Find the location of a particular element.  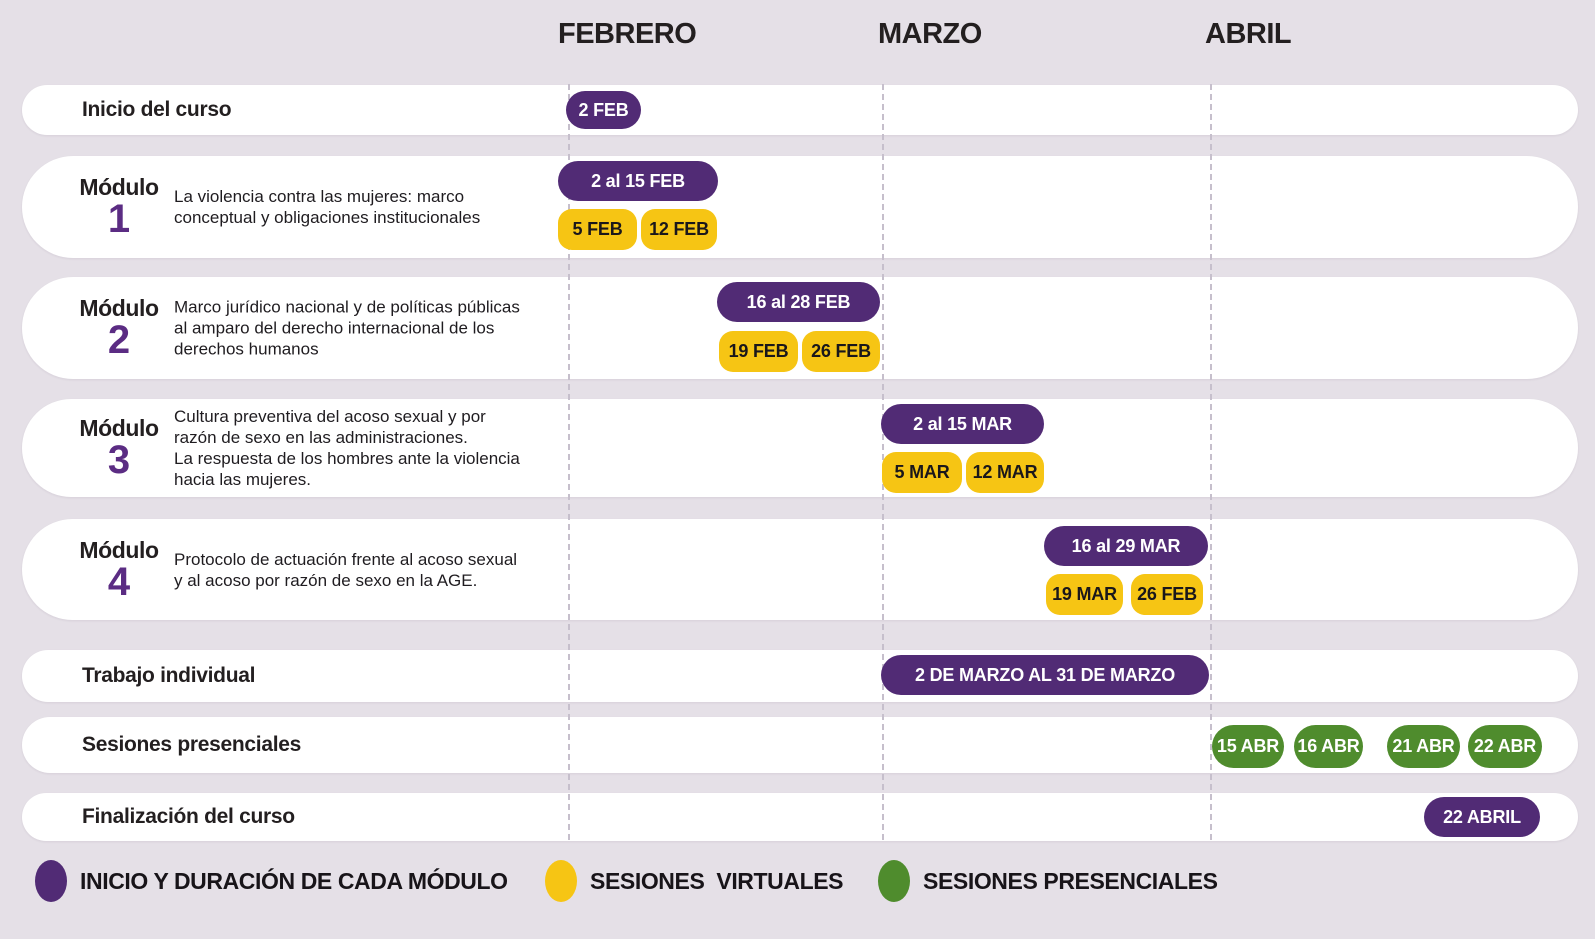

pill-module-start-16-al-28-feb: 16 al 28 FEB is located at coordinates (798, 302).